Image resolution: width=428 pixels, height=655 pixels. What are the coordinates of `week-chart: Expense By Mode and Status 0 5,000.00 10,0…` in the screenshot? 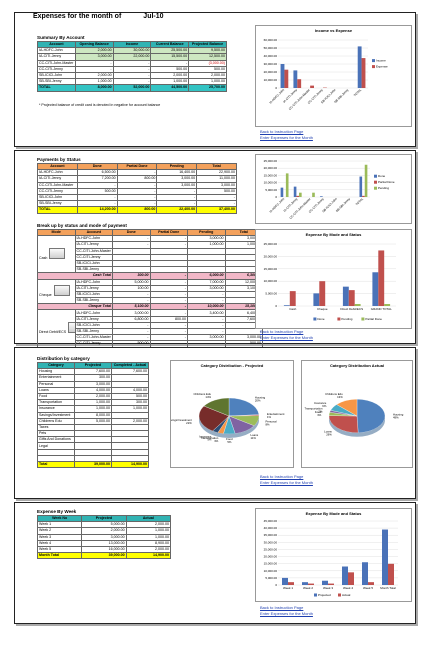 It's located at (333, 555).